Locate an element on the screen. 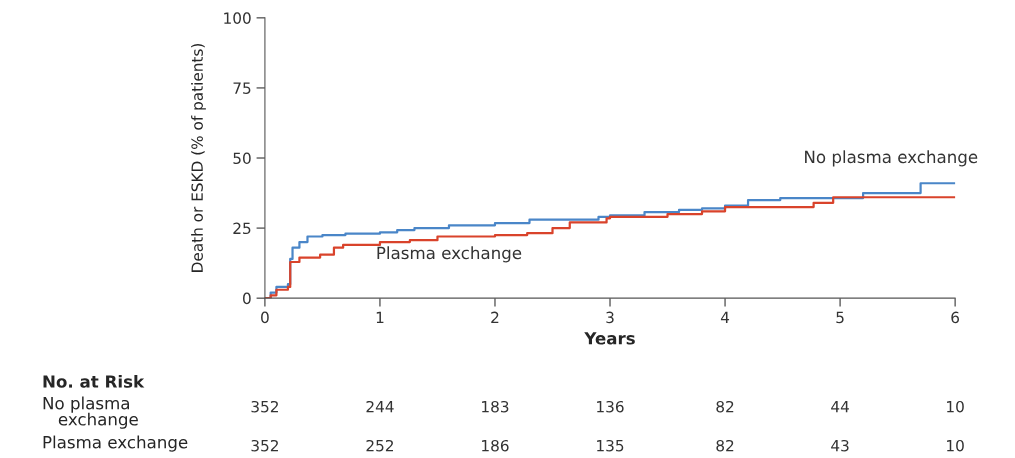 This screenshot has width=1015, height=458. x-axis-title: Years is located at coordinates (609, 338).